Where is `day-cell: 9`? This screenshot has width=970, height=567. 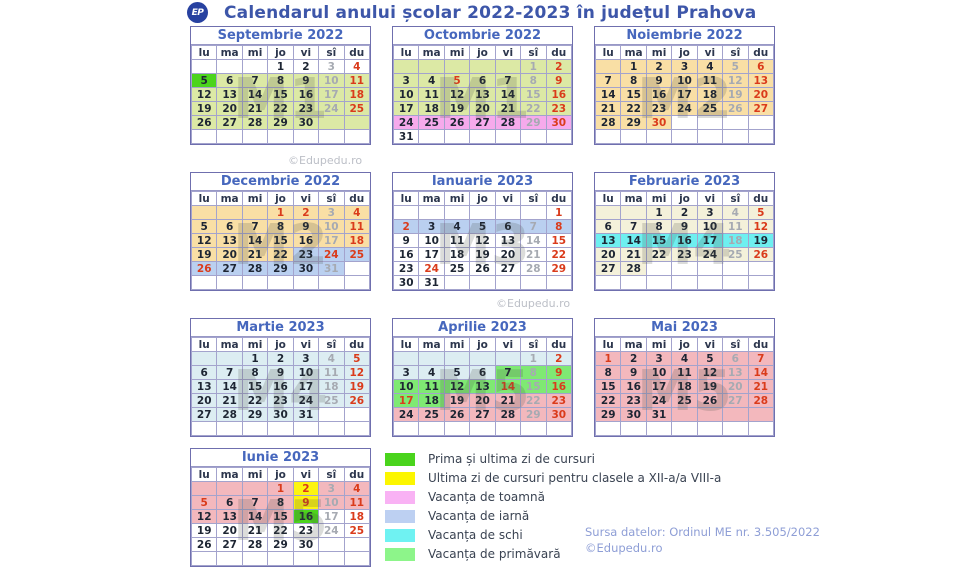 day-cell: 9 is located at coordinates (659, 80).